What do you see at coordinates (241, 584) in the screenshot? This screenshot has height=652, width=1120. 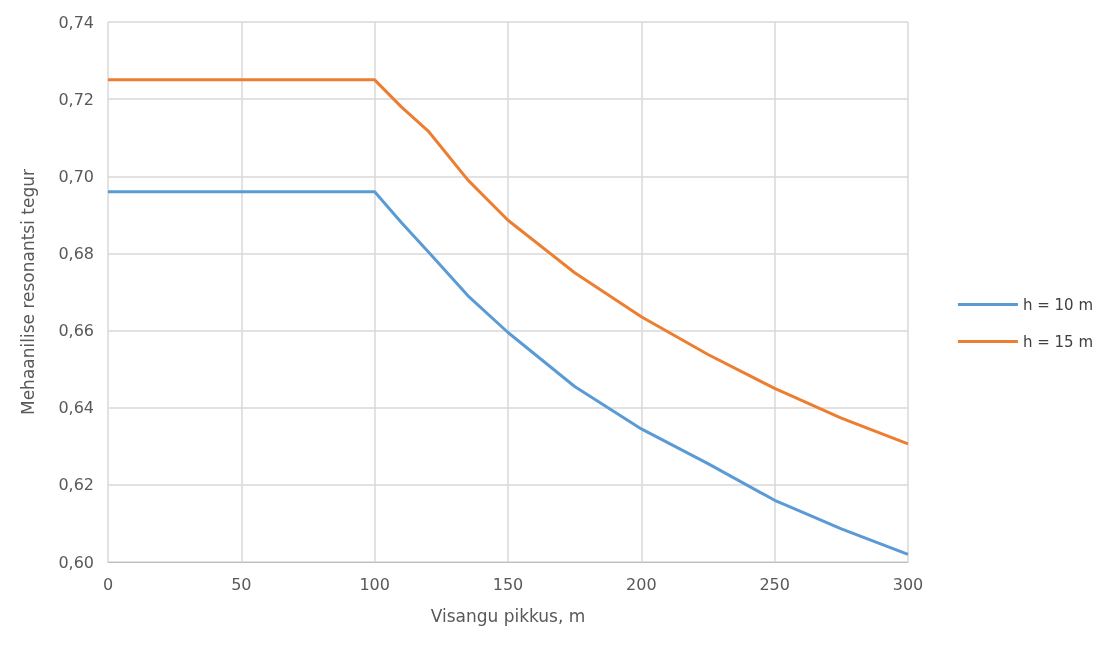 I see `x-tick-label: 50` at bounding box center [241, 584].